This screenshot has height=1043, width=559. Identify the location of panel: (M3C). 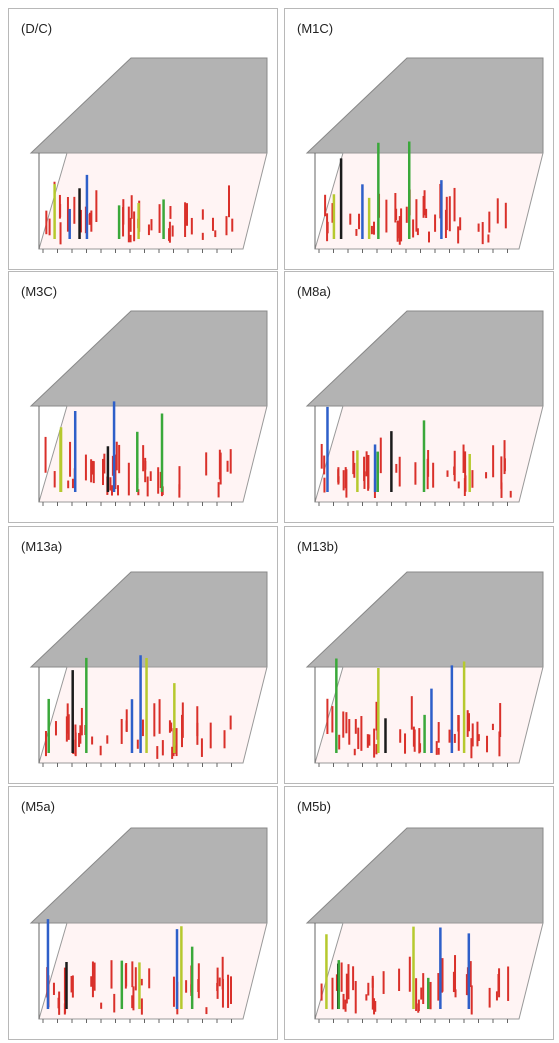
(143, 397).